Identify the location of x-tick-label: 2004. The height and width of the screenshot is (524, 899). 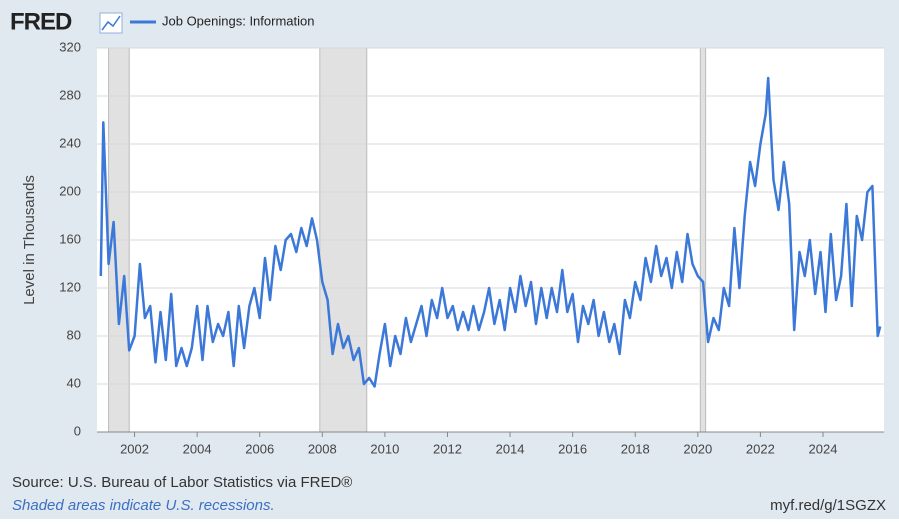
(197, 448).